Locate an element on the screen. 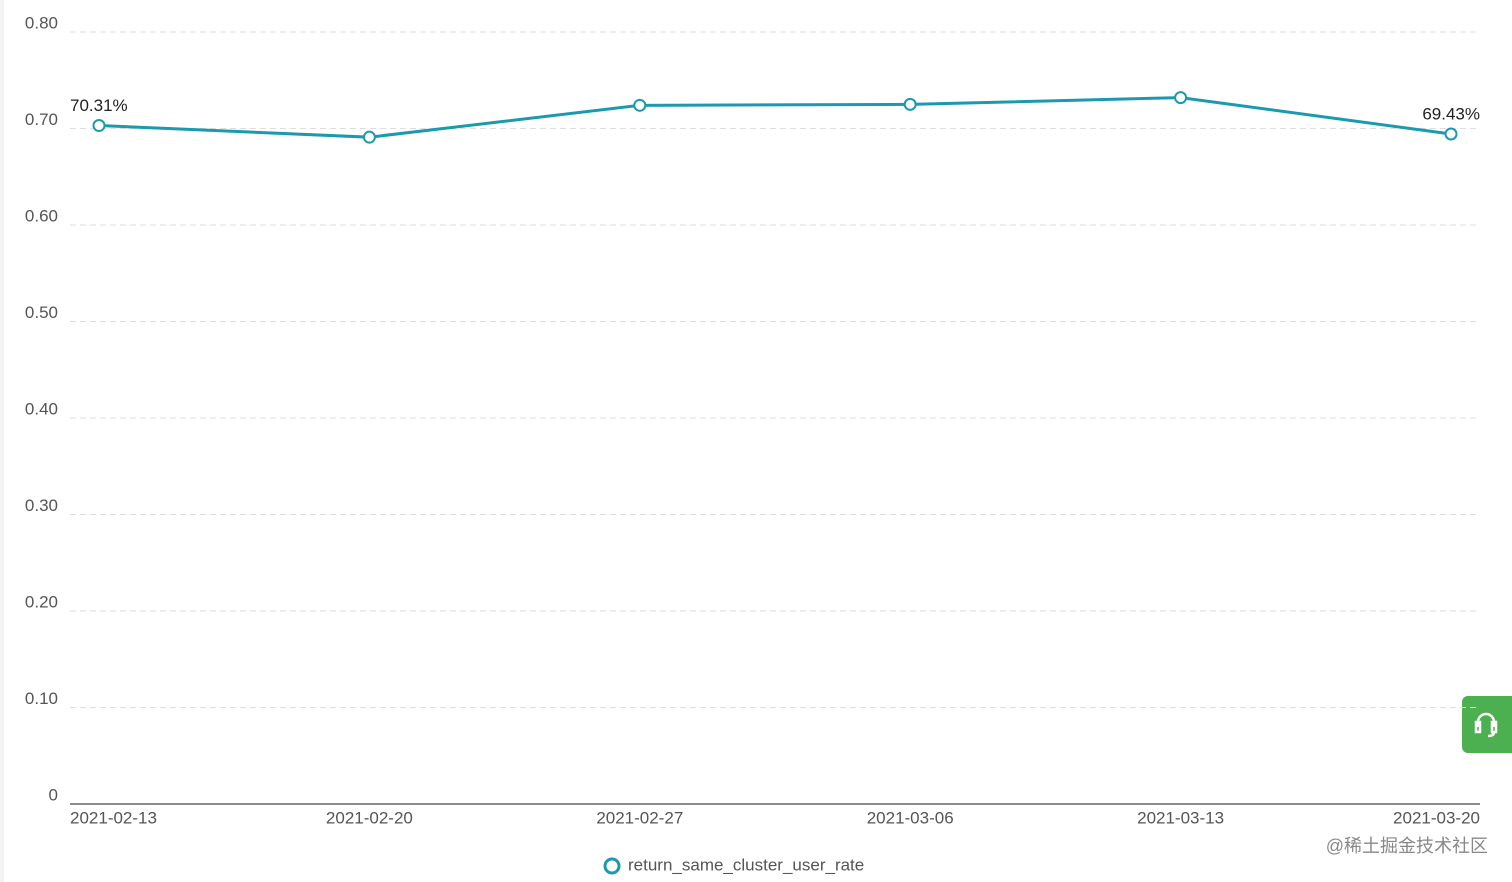  data-label: 70.31% is located at coordinates (99, 105).